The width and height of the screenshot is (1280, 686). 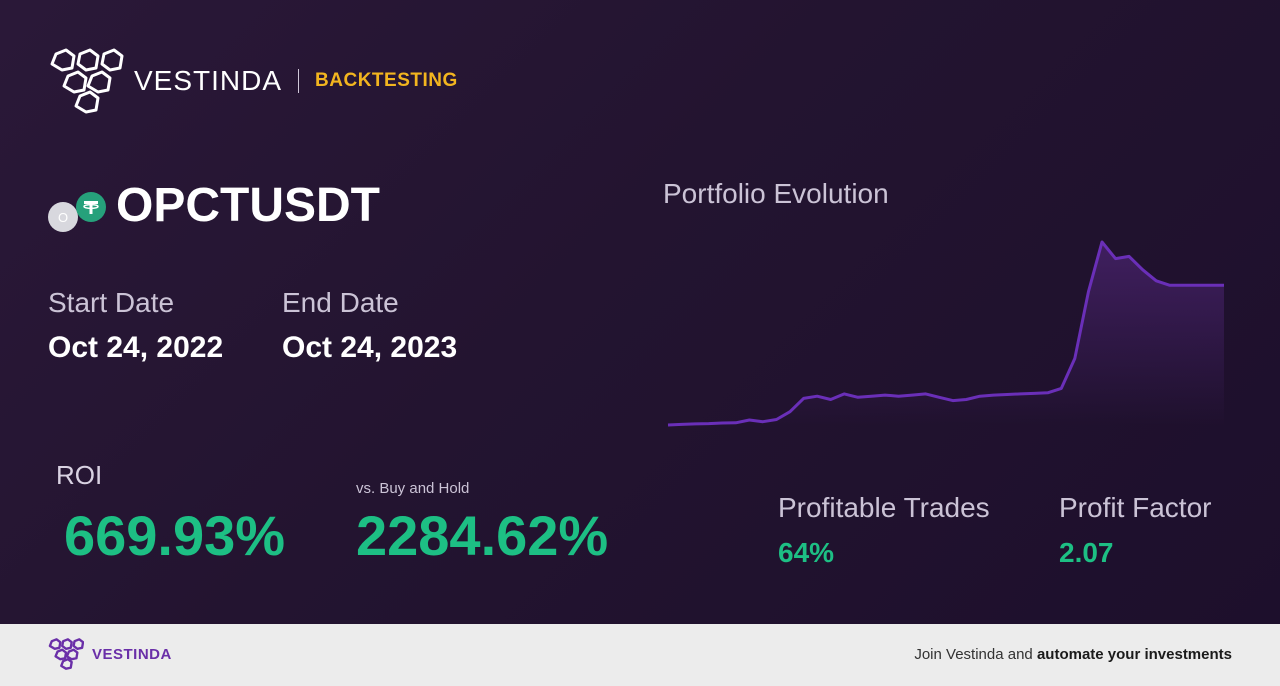 I want to click on footer-brand-name: VESTINDA, so click(x=132, y=654).